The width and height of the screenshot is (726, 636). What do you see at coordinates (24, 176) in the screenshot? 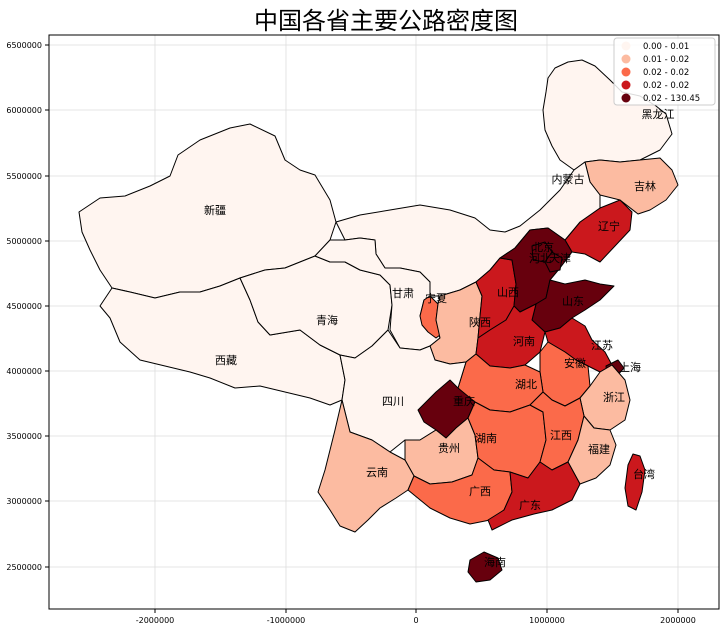
I see `y-tick-label: 5500000` at bounding box center [24, 176].